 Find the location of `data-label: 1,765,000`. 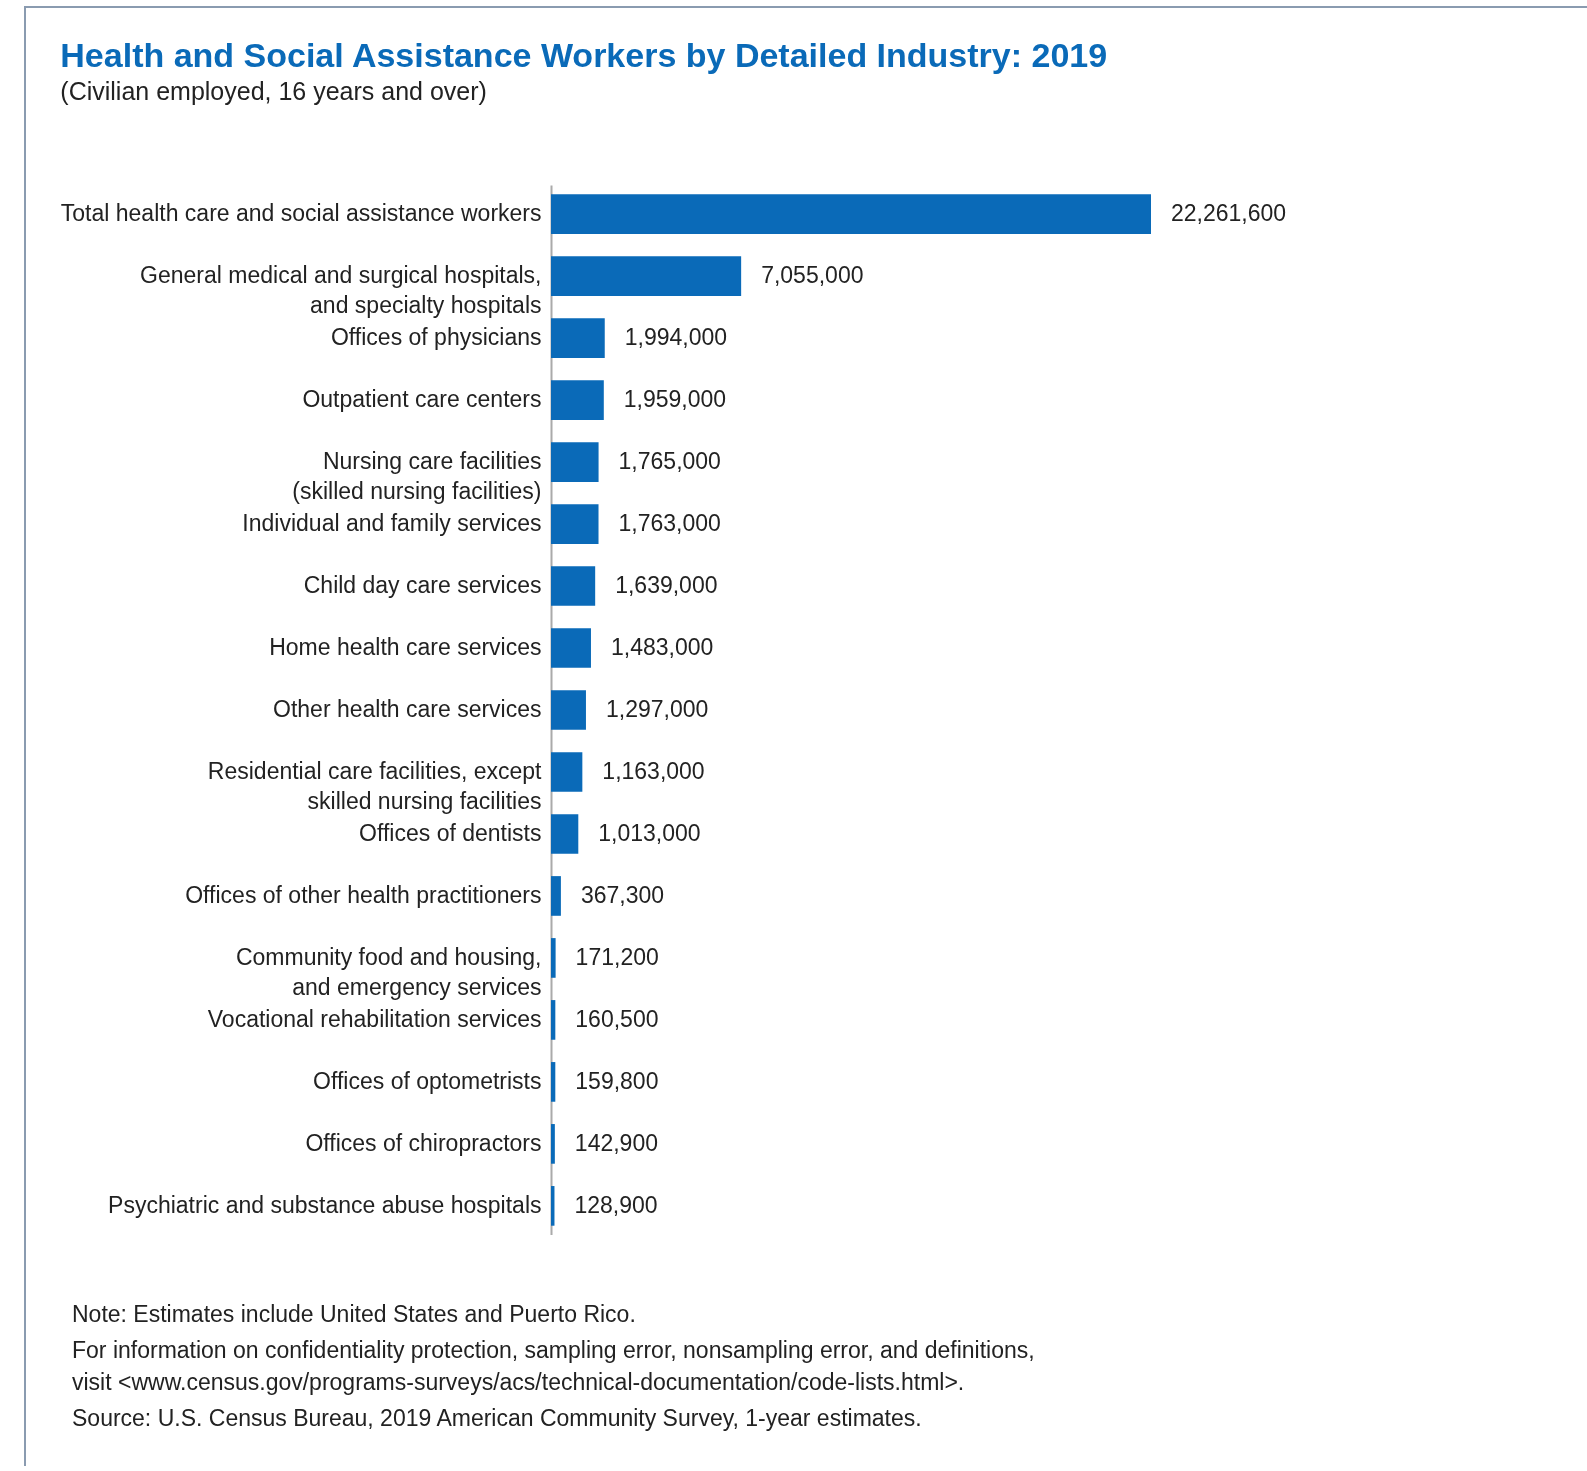

data-label: 1,765,000 is located at coordinates (669, 461).